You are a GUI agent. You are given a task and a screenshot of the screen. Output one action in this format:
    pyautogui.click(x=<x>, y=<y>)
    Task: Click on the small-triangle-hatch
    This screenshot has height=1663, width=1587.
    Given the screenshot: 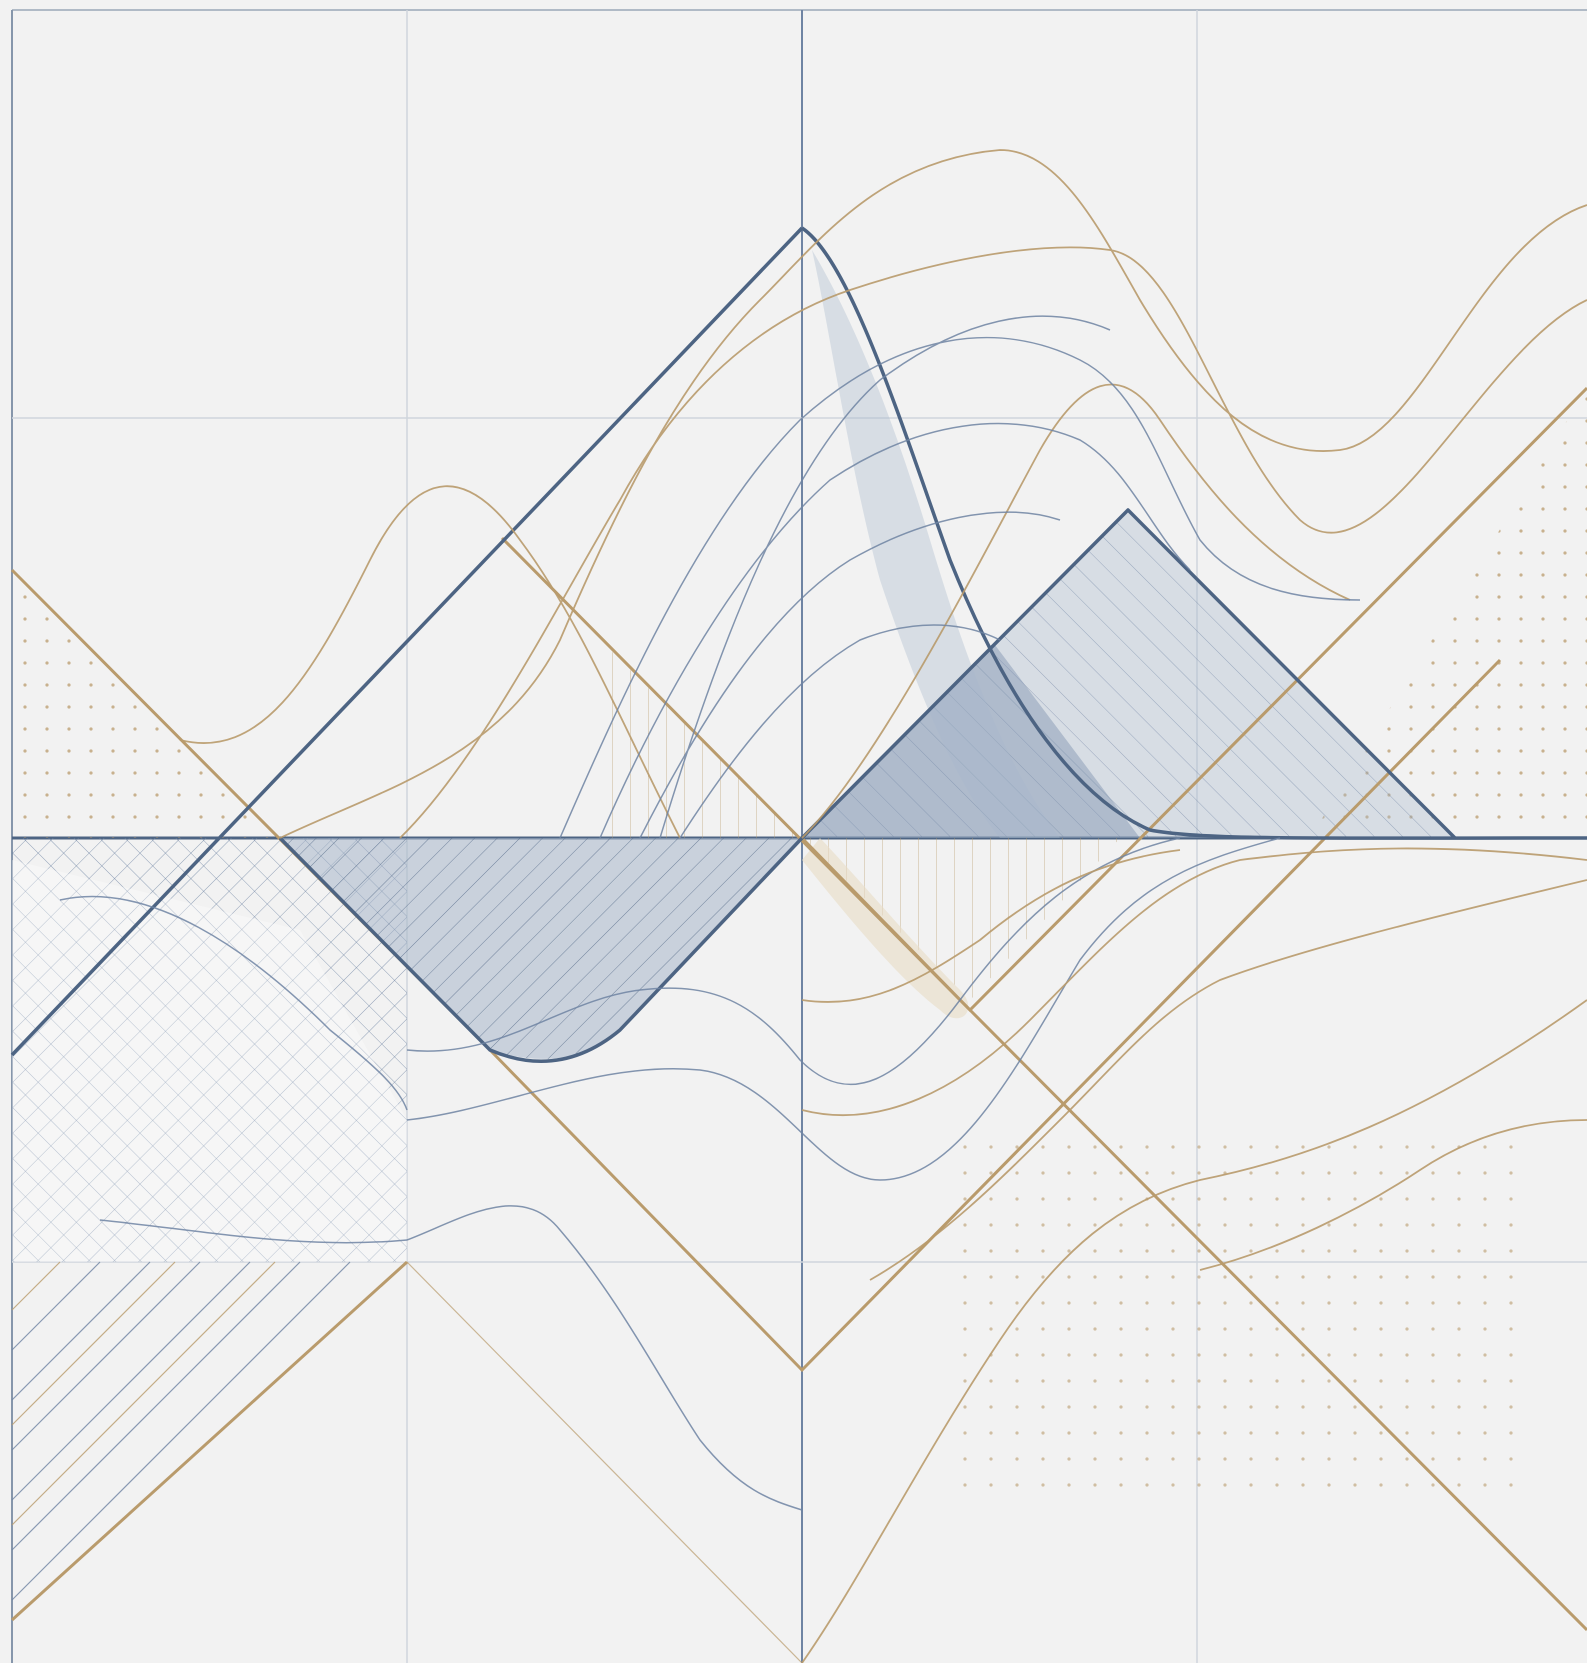 What is the action you would take?
    pyautogui.click(x=1128, y=674)
    